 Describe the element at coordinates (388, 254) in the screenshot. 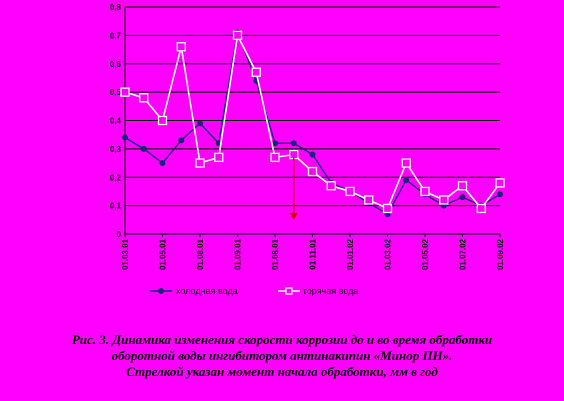

I see `x-tick-label: 01.03.02` at that location.